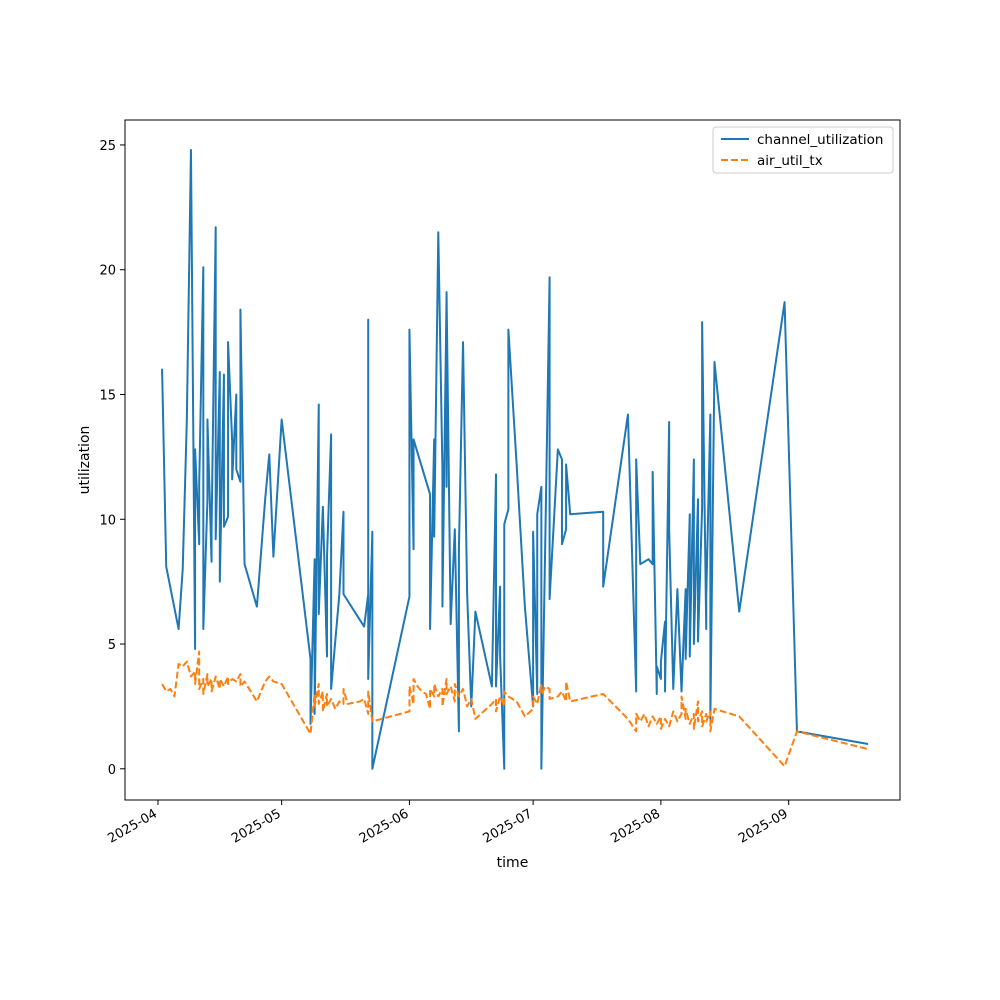 The height and width of the screenshot is (1000, 1000). Describe the element at coordinates (112, 770) in the screenshot. I see `y-tick-label: 0` at that location.